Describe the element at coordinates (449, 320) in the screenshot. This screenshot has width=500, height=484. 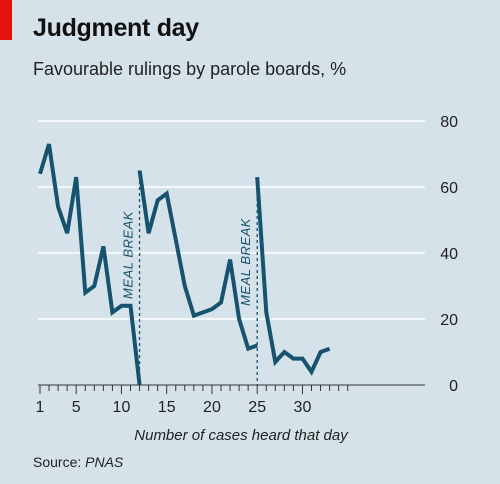
I see `y-tick-label-20: 20` at that location.